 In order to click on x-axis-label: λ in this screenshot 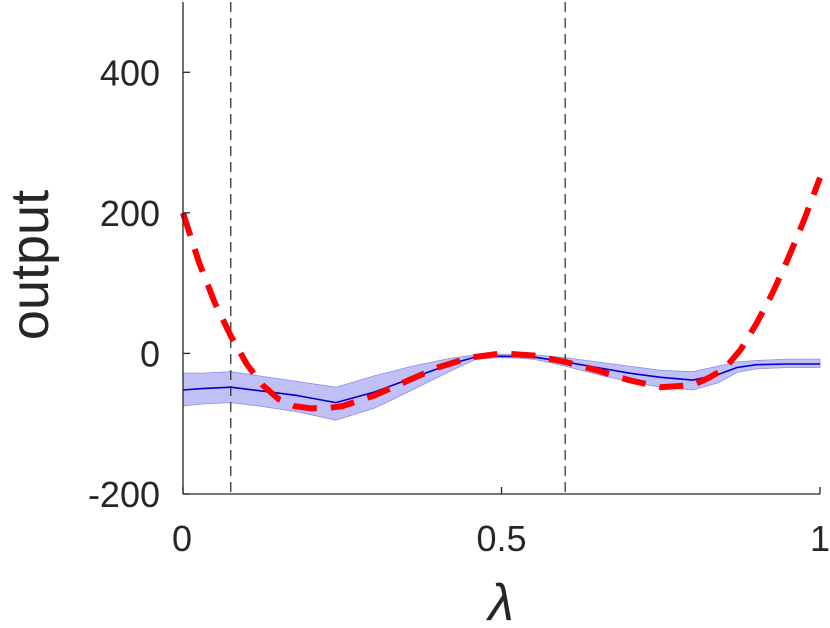, I will do `click(499, 601)`.